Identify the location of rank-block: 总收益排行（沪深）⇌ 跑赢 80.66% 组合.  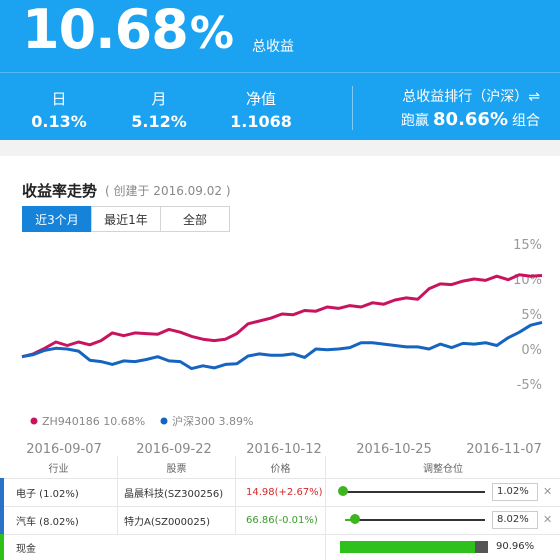
(470, 110).